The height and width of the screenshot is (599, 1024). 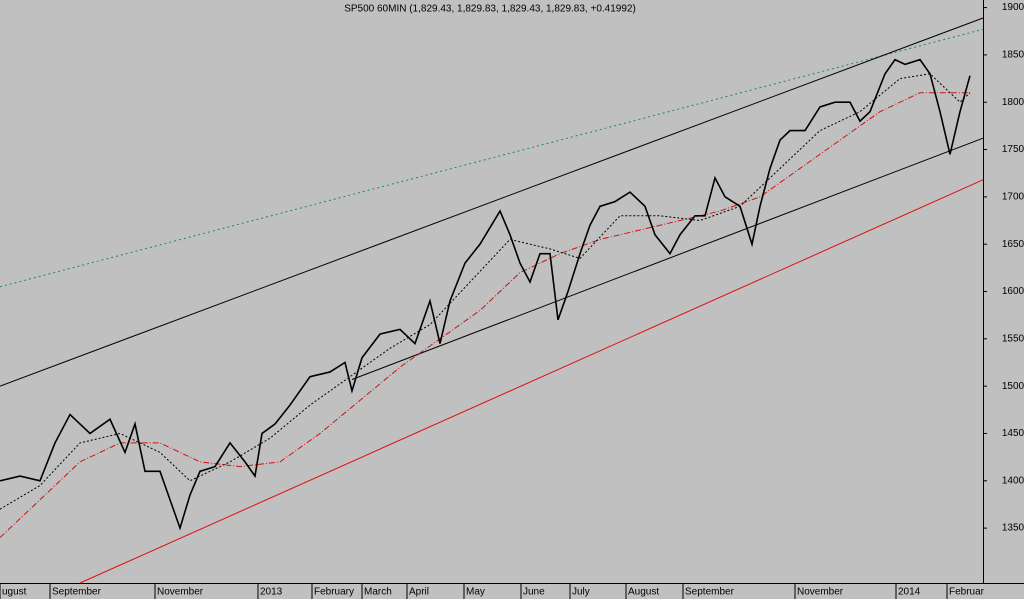 I want to click on x-tick-label: April, so click(x=419, y=592).